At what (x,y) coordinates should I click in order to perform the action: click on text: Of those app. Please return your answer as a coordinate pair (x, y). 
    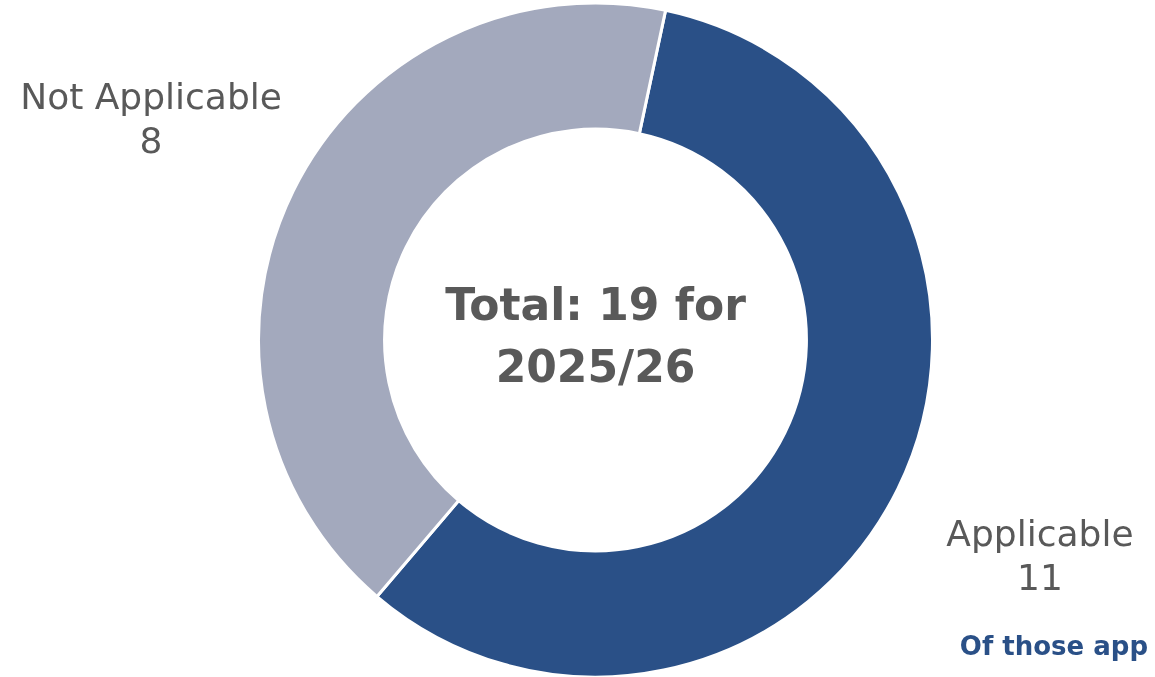
    Looking at the image, I should click on (1053, 645).